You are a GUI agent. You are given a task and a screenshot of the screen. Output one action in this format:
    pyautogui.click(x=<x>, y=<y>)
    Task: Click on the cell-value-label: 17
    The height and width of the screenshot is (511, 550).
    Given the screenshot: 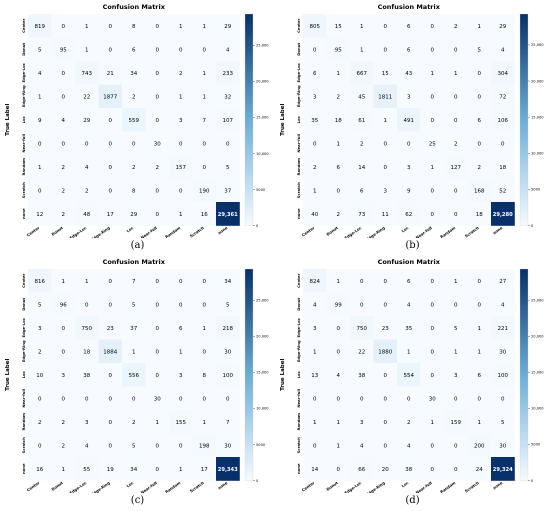 What is the action you would take?
    pyautogui.click(x=110, y=215)
    